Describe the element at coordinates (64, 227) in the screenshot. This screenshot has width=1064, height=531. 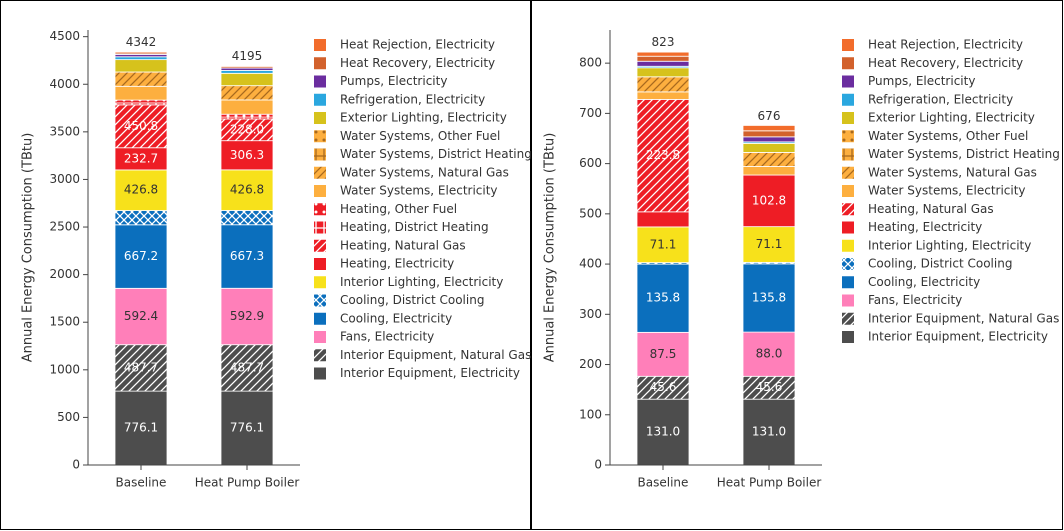
I see `y-tick-label: 2500` at that location.